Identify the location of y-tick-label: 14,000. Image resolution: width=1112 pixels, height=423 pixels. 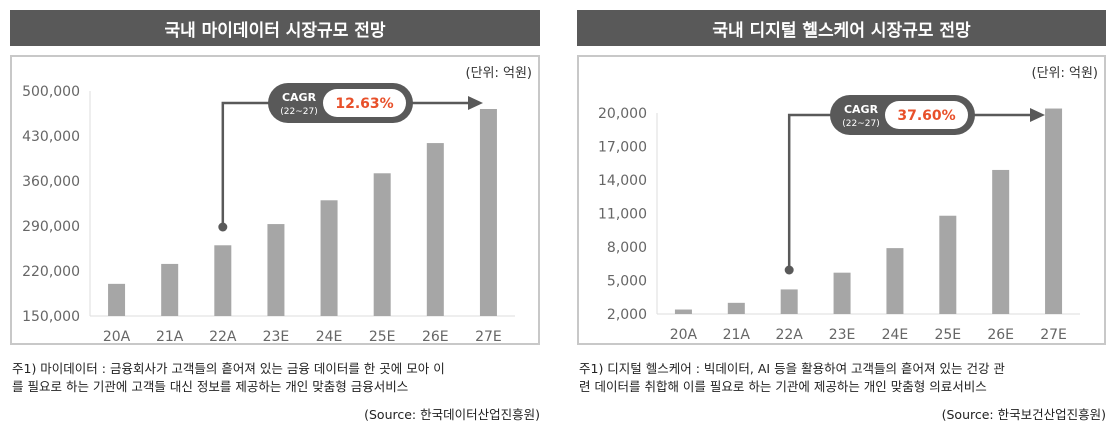
(622, 181).